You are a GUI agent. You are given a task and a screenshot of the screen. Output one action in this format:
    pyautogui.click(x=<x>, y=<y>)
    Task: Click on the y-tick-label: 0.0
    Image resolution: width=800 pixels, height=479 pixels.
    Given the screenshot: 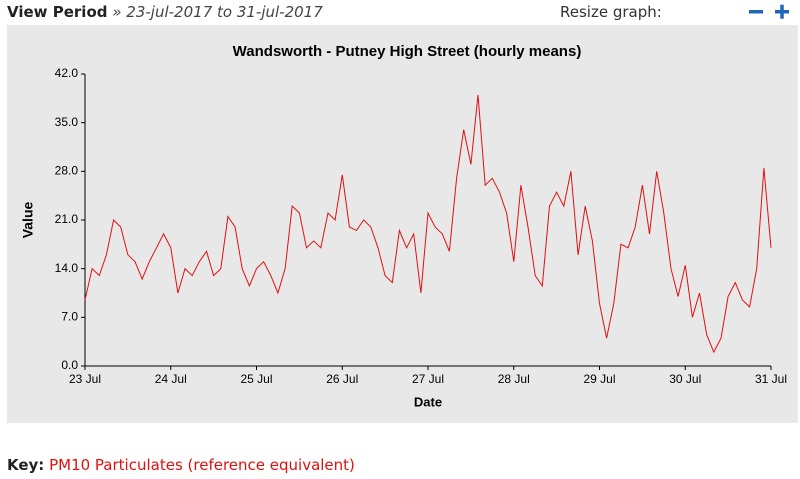 What is the action you would take?
    pyautogui.click(x=69, y=365)
    